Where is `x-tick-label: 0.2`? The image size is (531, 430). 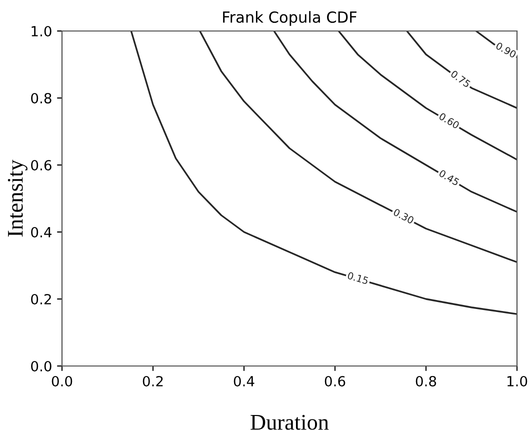
x-tick-label: 0.2 is located at coordinates (152, 381).